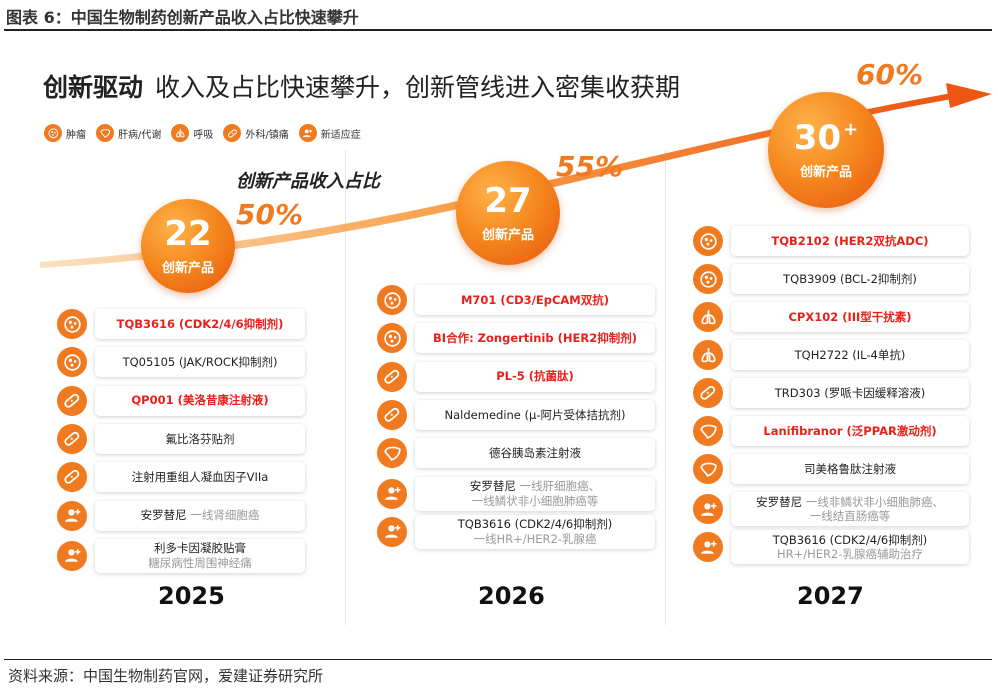 The width and height of the screenshot is (998, 689). I want to click on pipeline-item: TQB3616 (CDK2/4/6抑制剂) HR+/HER2-乳腺癌辅助治疗, so click(831, 547).